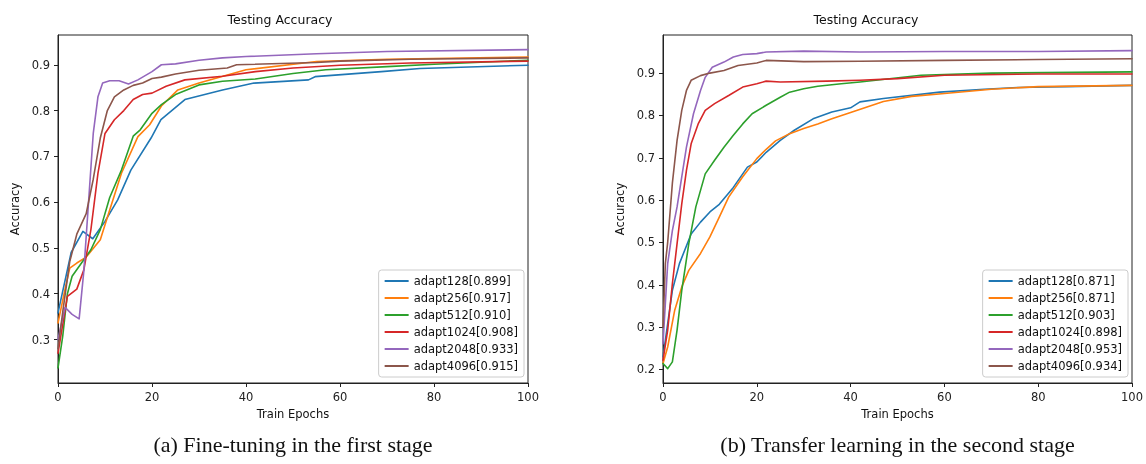 The height and width of the screenshot is (464, 1146). Describe the element at coordinates (466, 332) in the screenshot. I see `legend-label: adapt1024[0.908]` at that location.